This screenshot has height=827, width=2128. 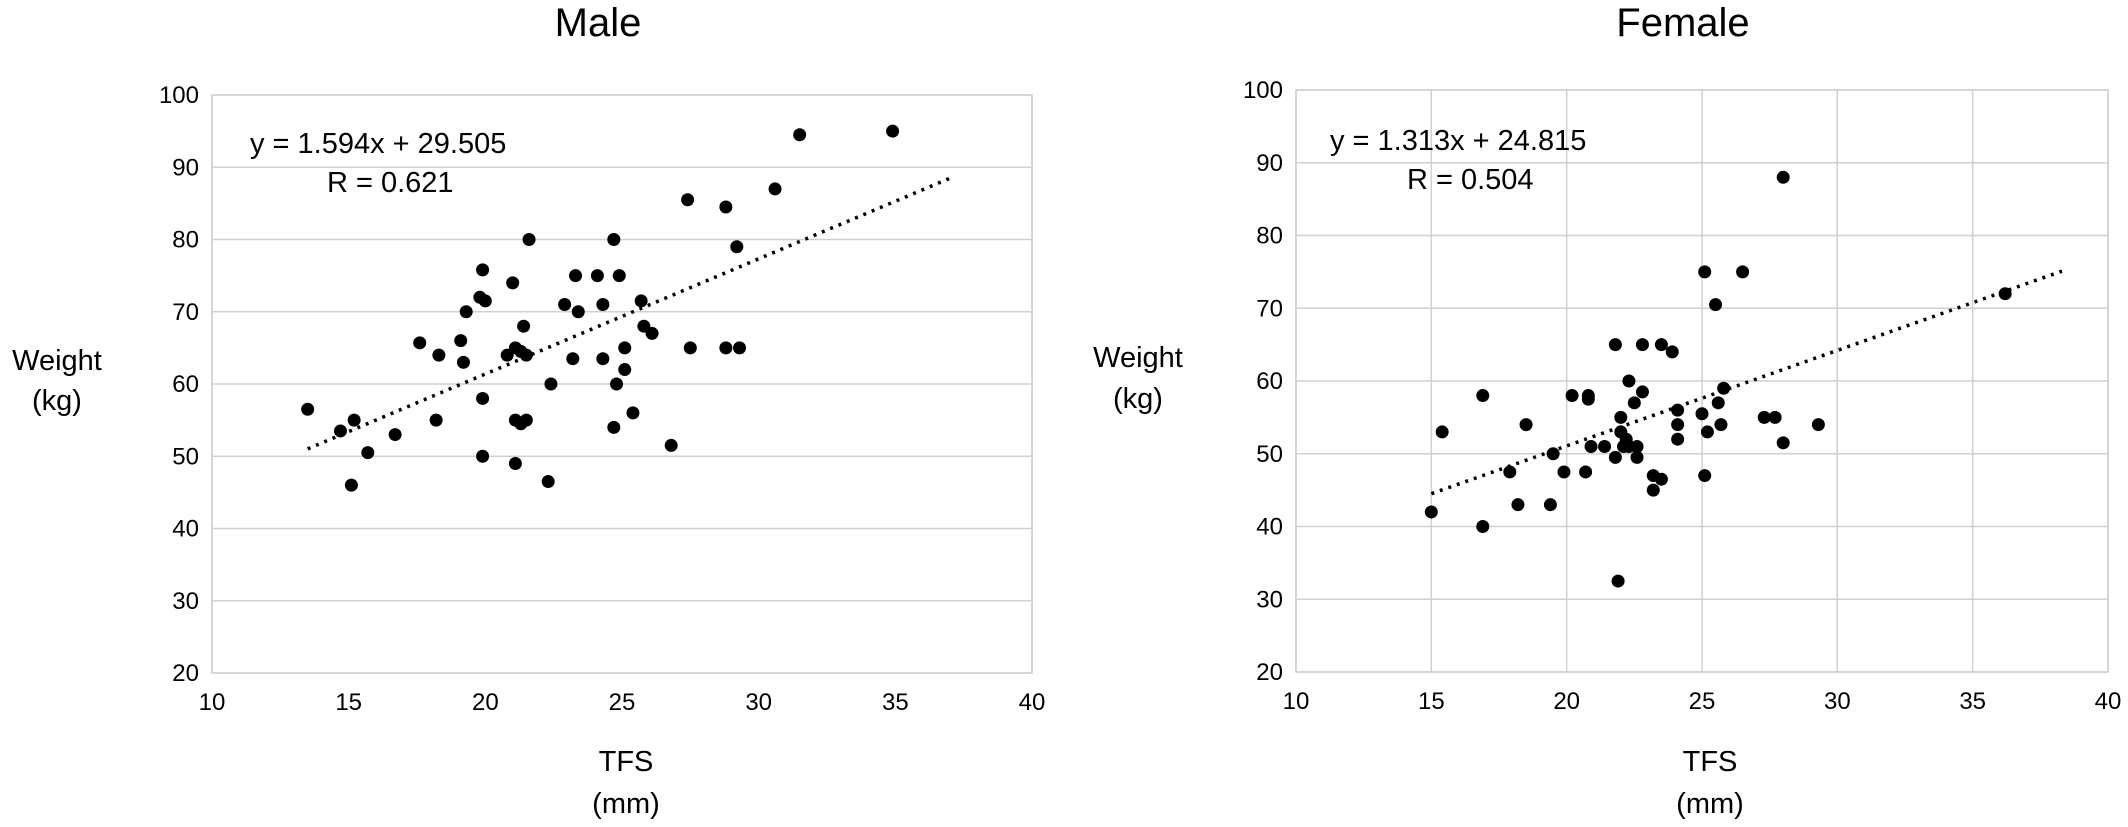 I want to click on female-xtick-25: 25, so click(x=1702, y=701).